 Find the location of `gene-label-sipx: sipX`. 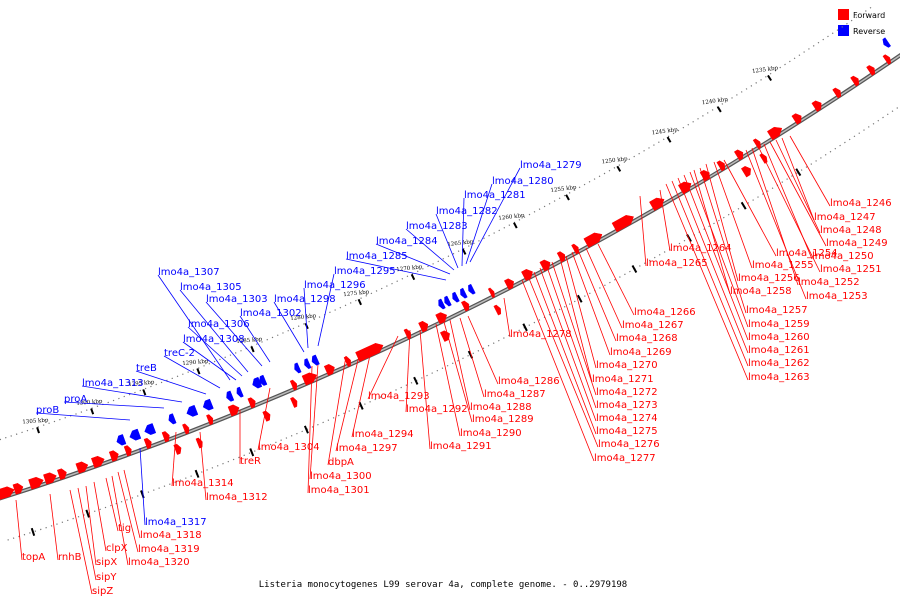

gene-label-sipx: sipX is located at coordinates (106, 562).